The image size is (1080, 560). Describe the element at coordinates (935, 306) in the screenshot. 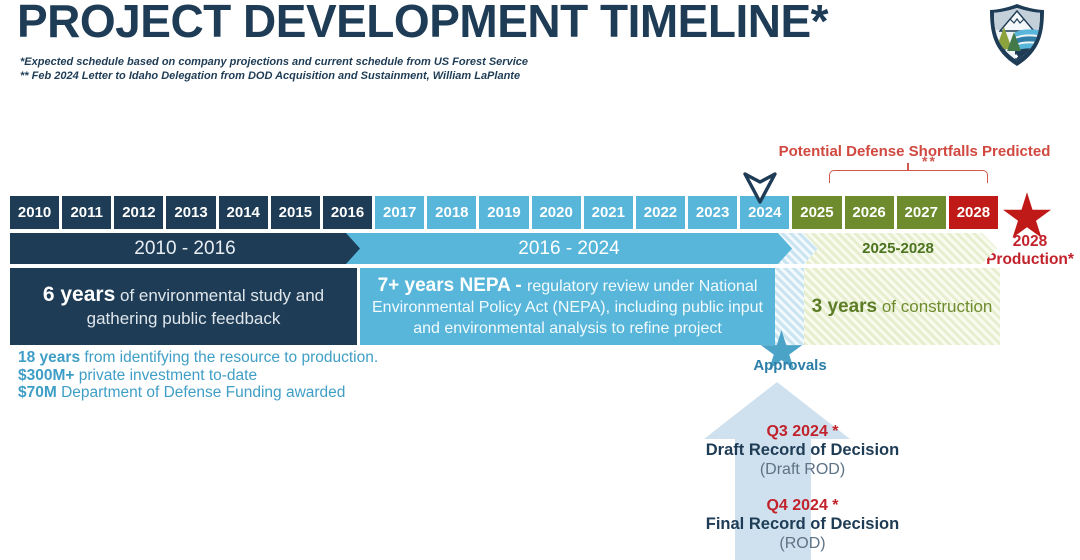

I see `band-construction-text: of construction` at that location.